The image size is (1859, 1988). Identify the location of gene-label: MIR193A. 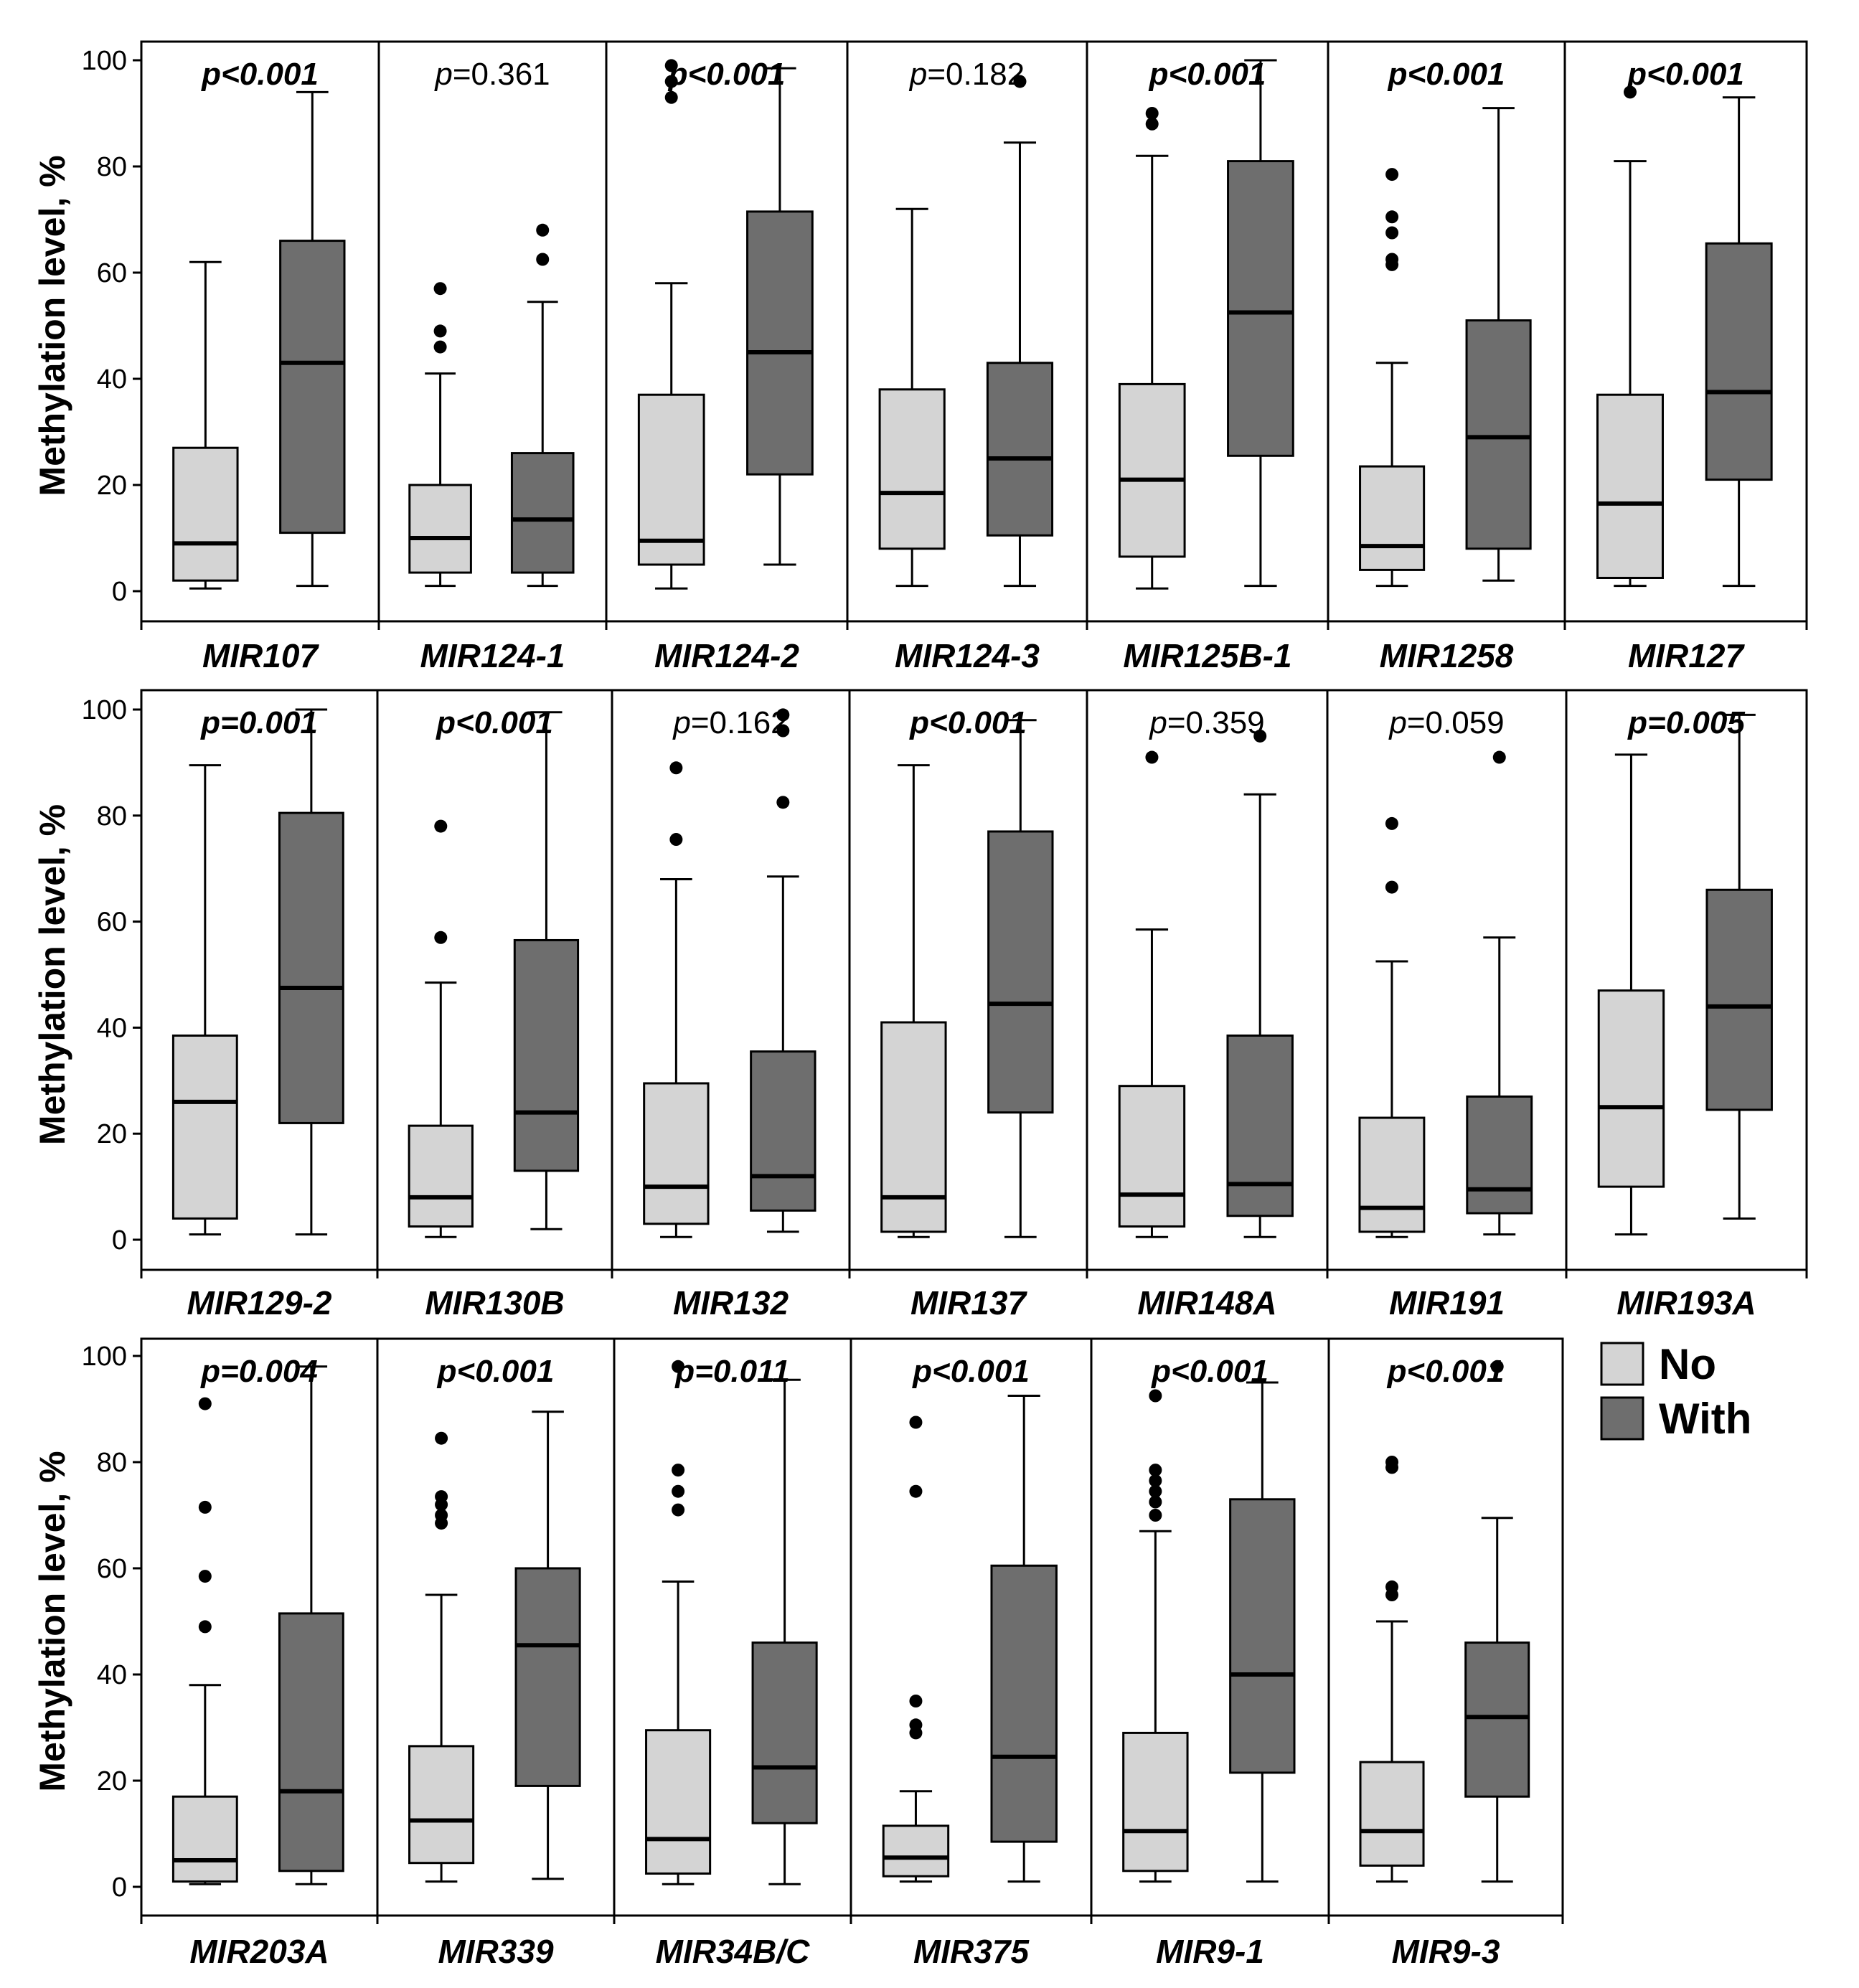
(1686, 1303).